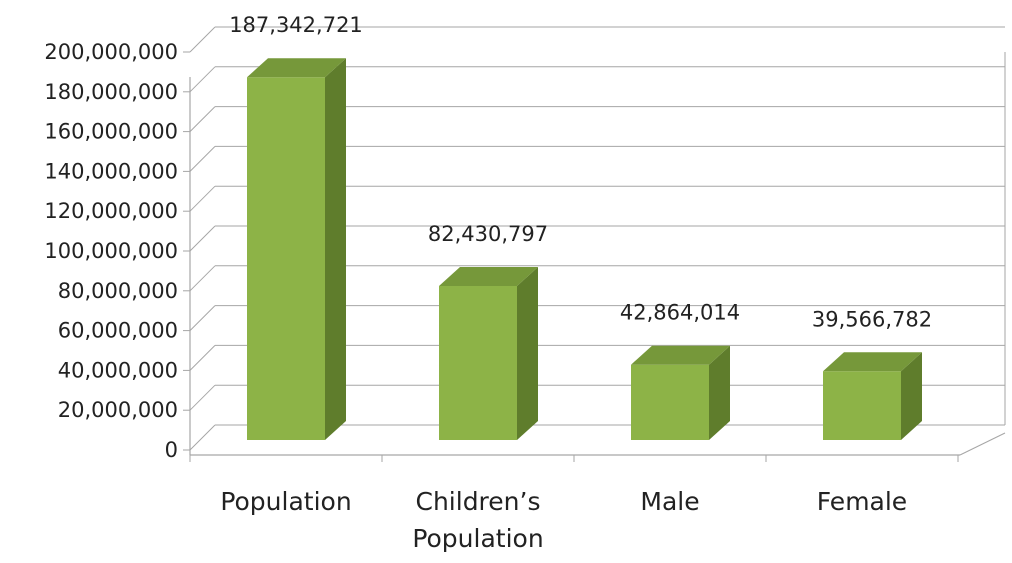  What do you see at coordinates (680, 313) in the screenshot?
I see `data-label: 42,864,014` at bounding box center [680, 313].